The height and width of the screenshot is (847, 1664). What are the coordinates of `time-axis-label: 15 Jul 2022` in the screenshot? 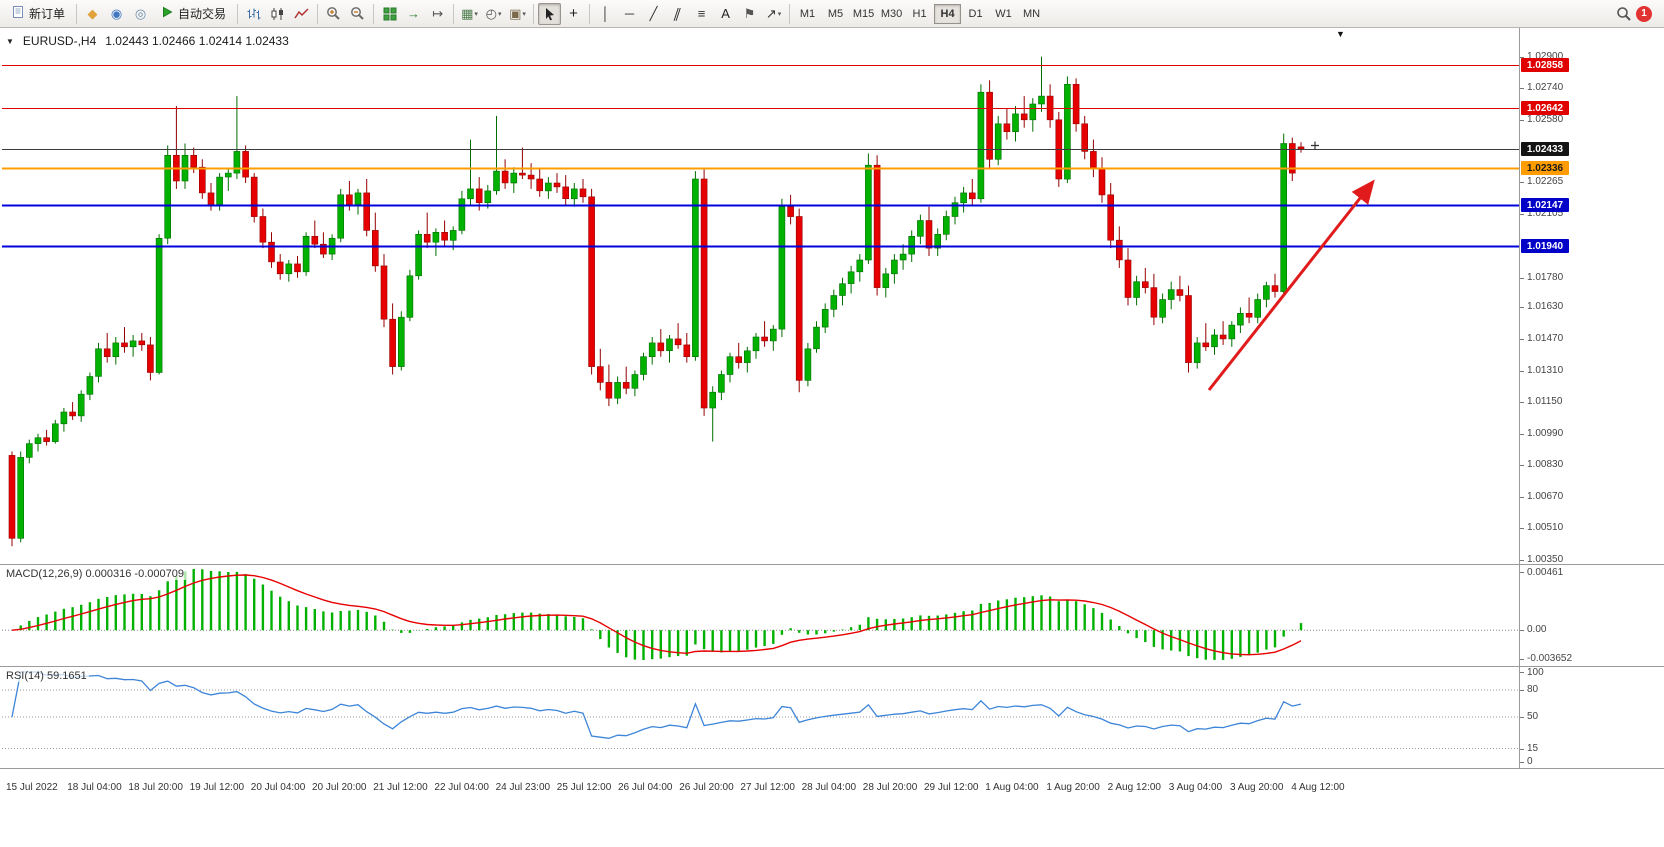 It's located at (32, 787).